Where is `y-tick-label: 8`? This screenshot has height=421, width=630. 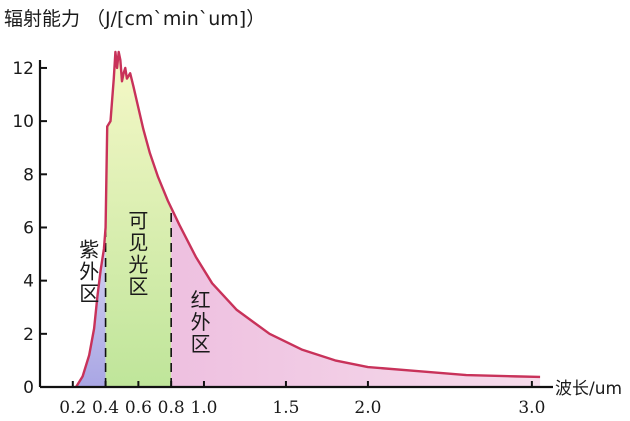
y-tick-label: 8 is located at coordinates (28, 175).